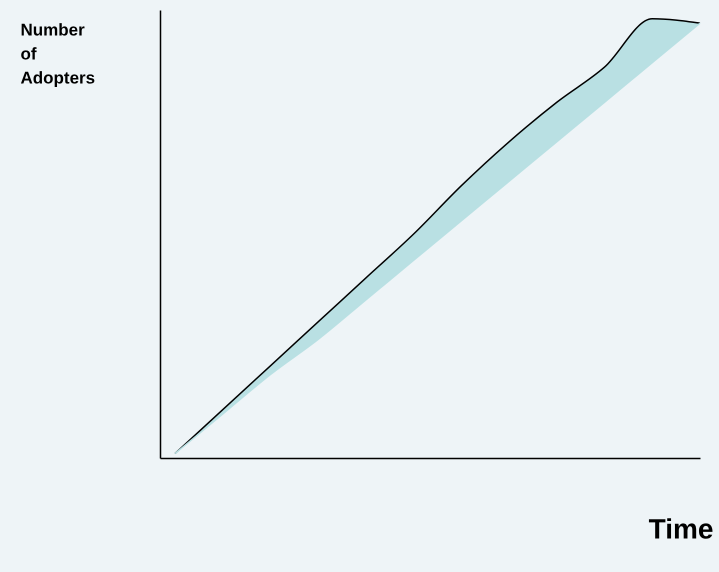 The height and width of the screenshot is (572, 719). What do you see at coordinates (58, 54) in the screenshot?
I see `y-axis-title: Number of Adopters` at bounding box center [58, 54].